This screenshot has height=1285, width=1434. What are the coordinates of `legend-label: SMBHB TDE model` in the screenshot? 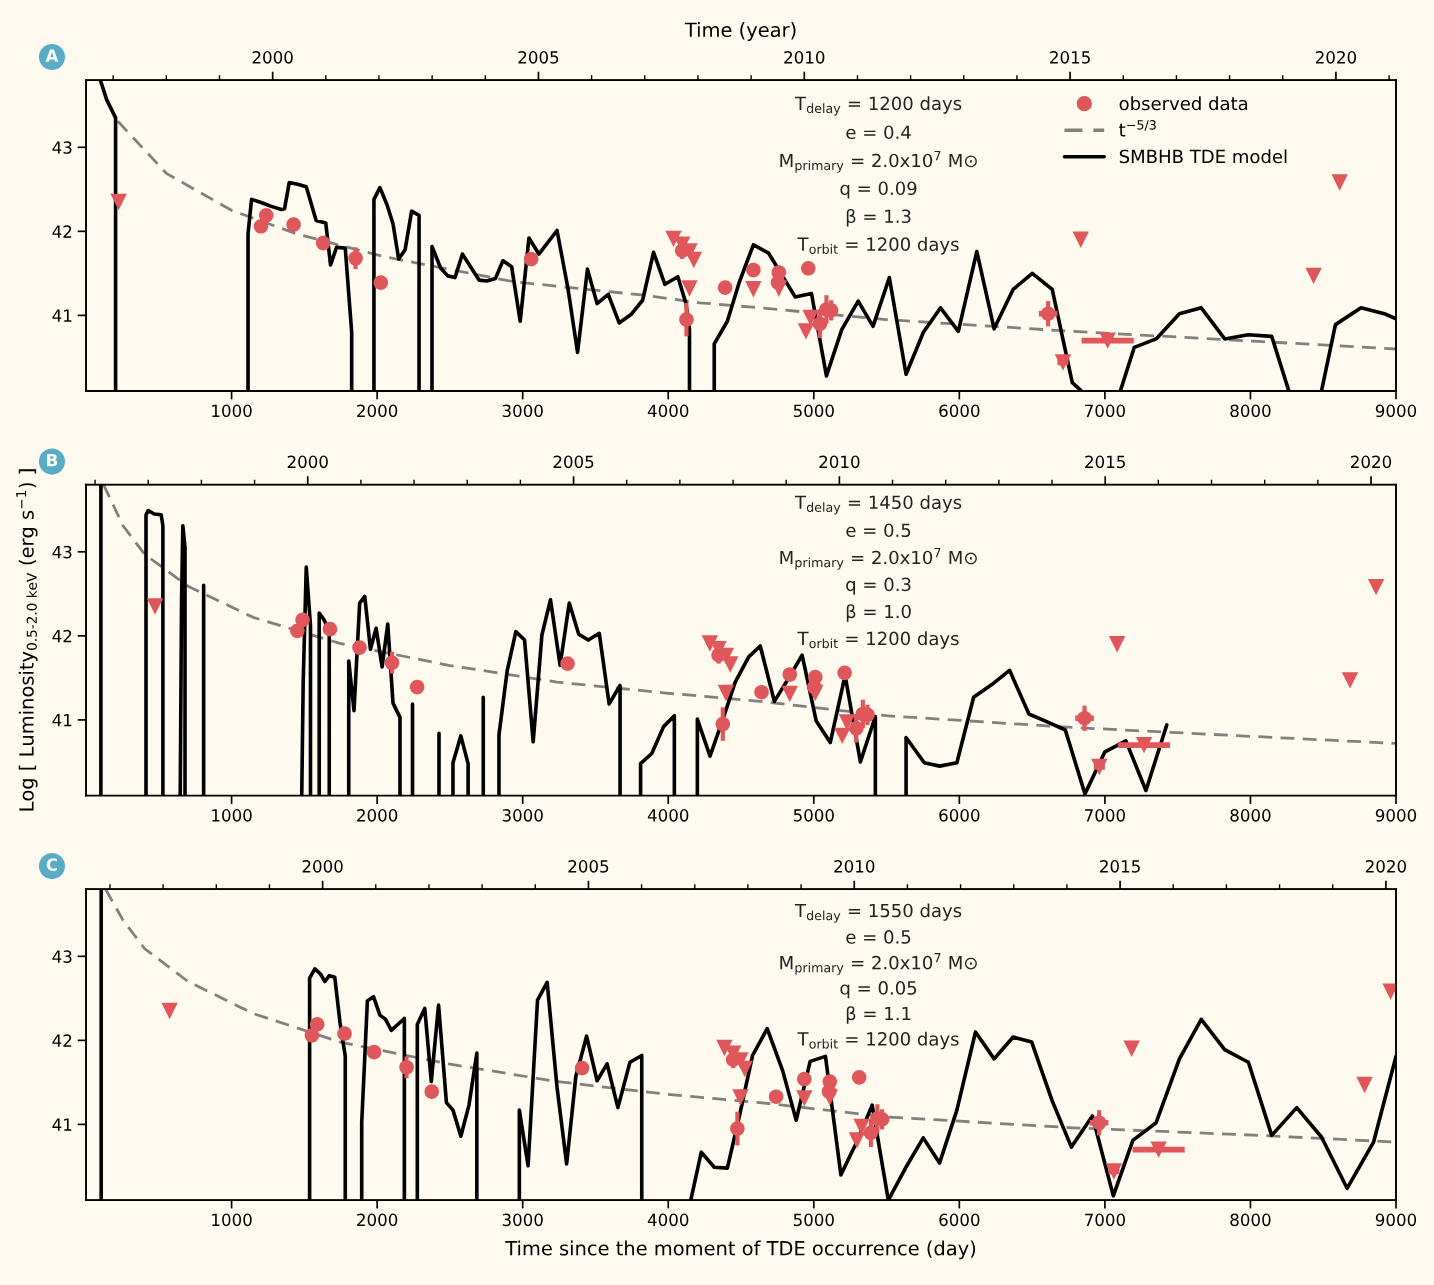 It's located at (1203, 156).